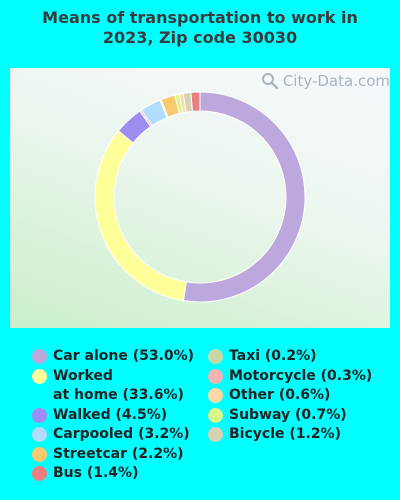  What do you see at coordinates (124, 356) in the screenshot?
I see `legend-label: Car alone (53.0%)` at bounding box center [124, 356].